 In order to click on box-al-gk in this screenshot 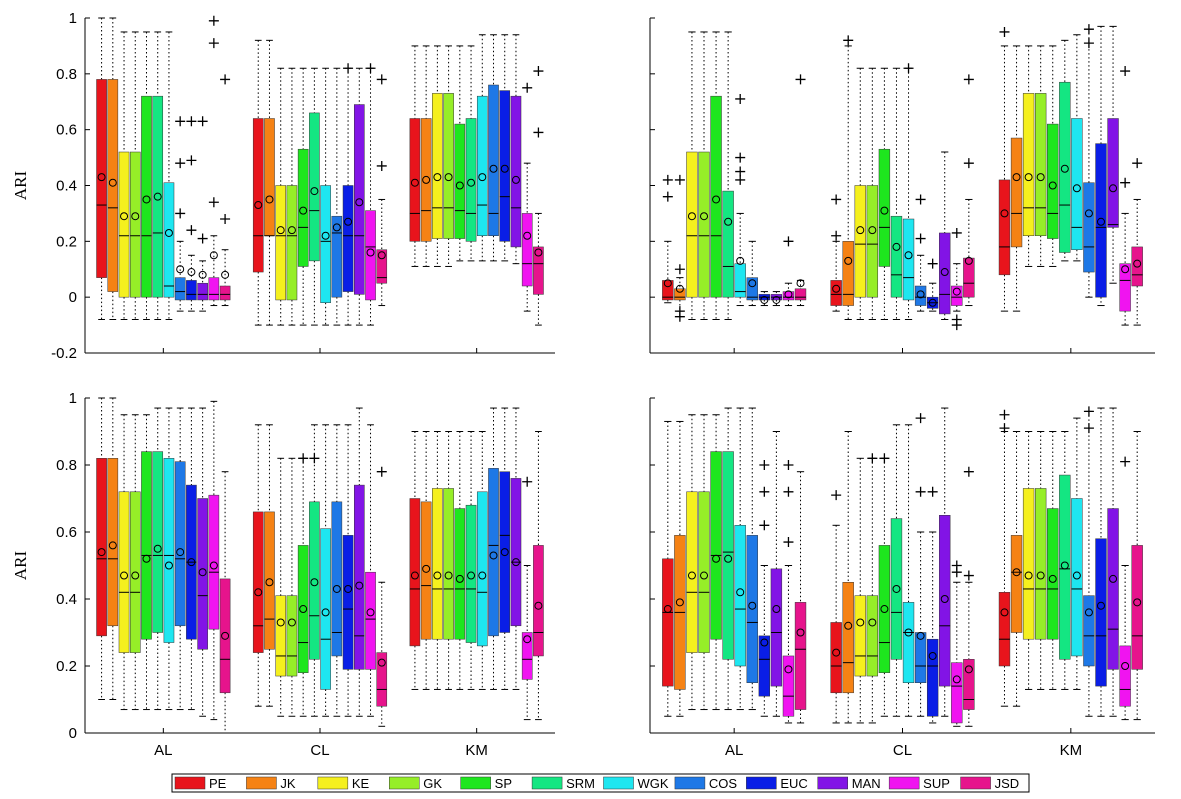, I will do `click(135, 175)`.